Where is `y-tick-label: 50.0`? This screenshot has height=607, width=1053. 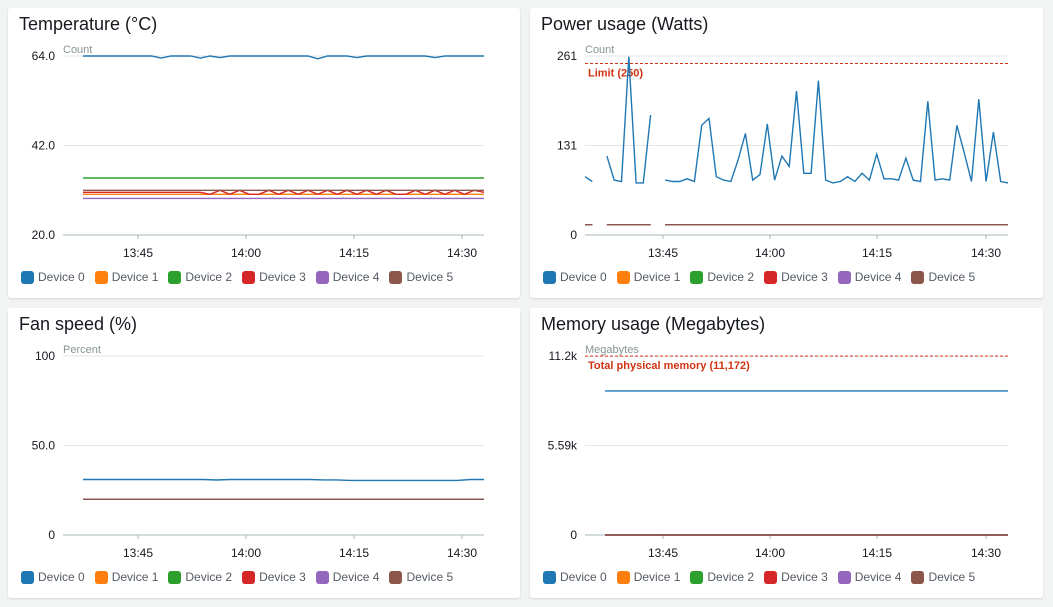 y-tick-label: 50.0 is located at coordinates (44, 446).